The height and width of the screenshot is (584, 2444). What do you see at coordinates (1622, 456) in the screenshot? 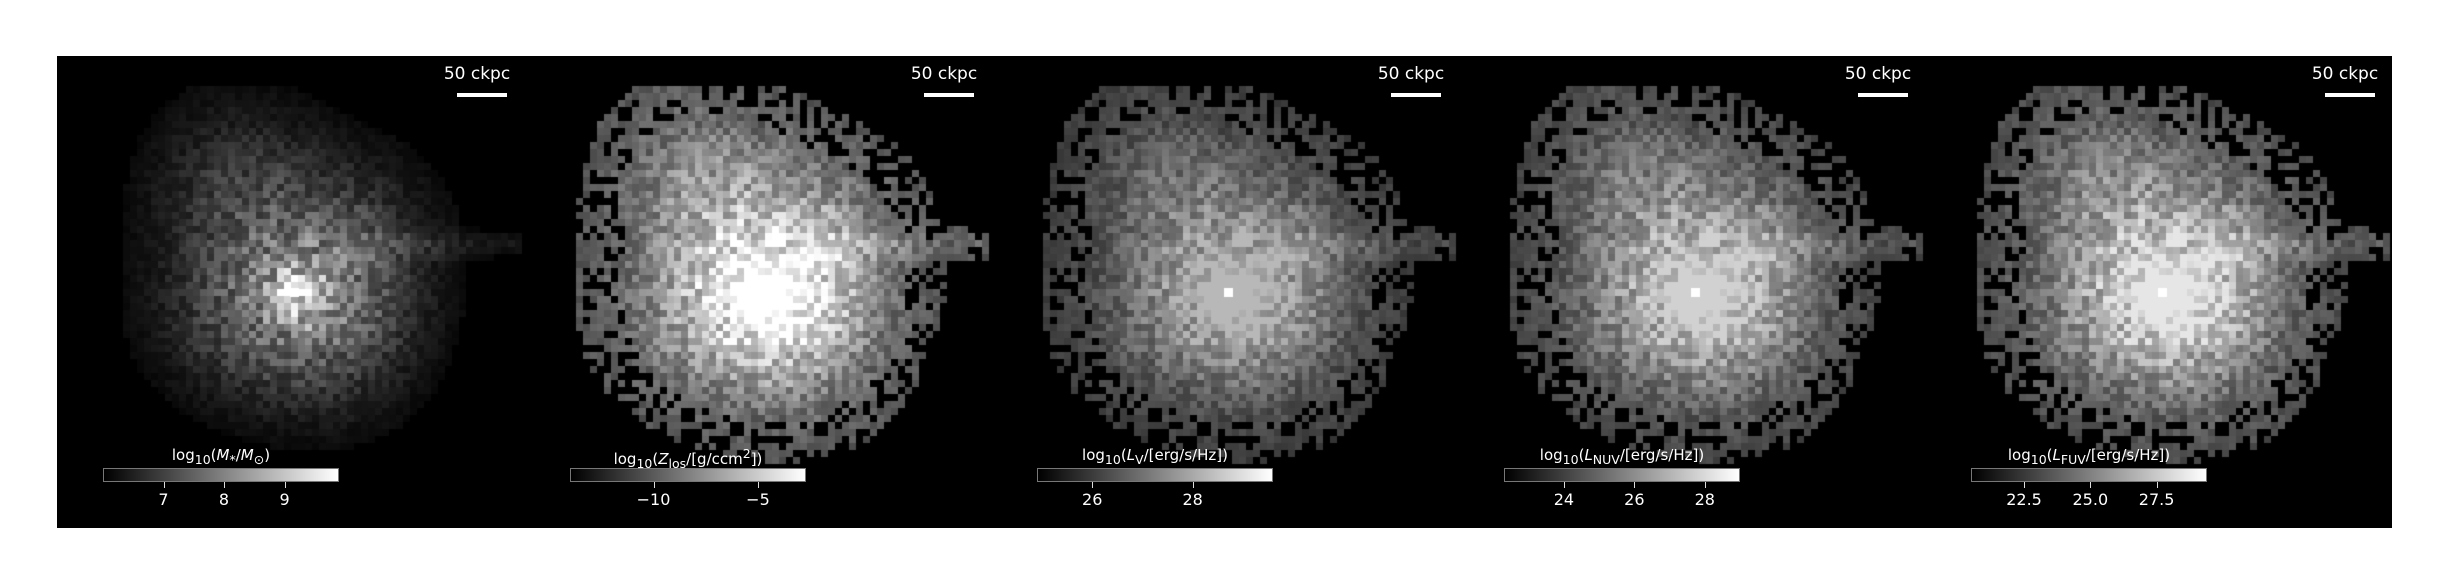
I see `colorbar-label: log10(LNUV/[erg/s/Hz])` at bounding box center [1622, 456].